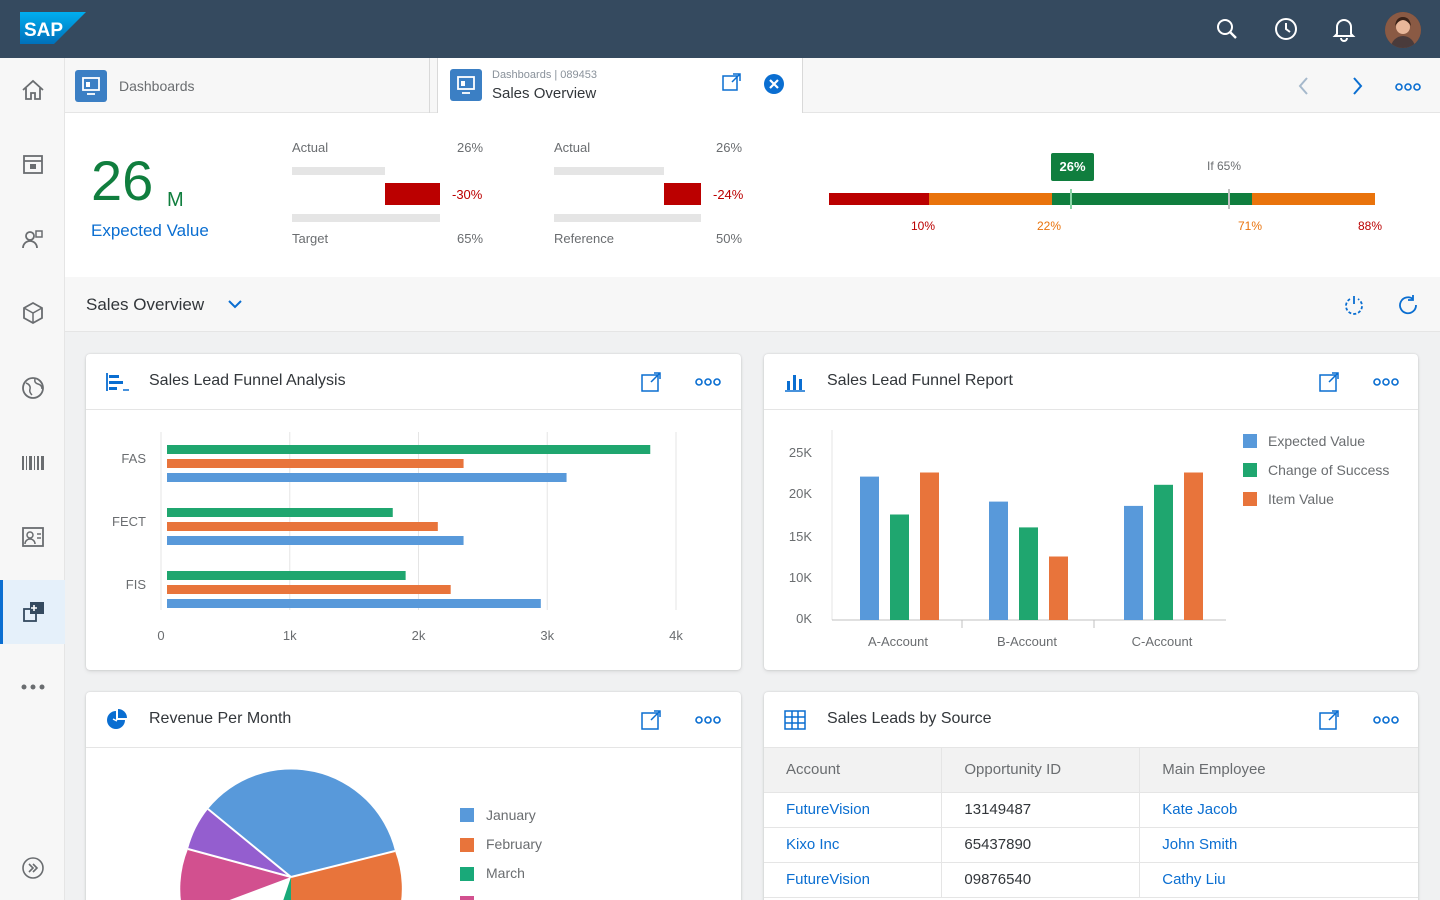 Image resolution: width=1440 pixels, height=900 pixels. I want to click on pie-slice-pink, so click(235, 874).